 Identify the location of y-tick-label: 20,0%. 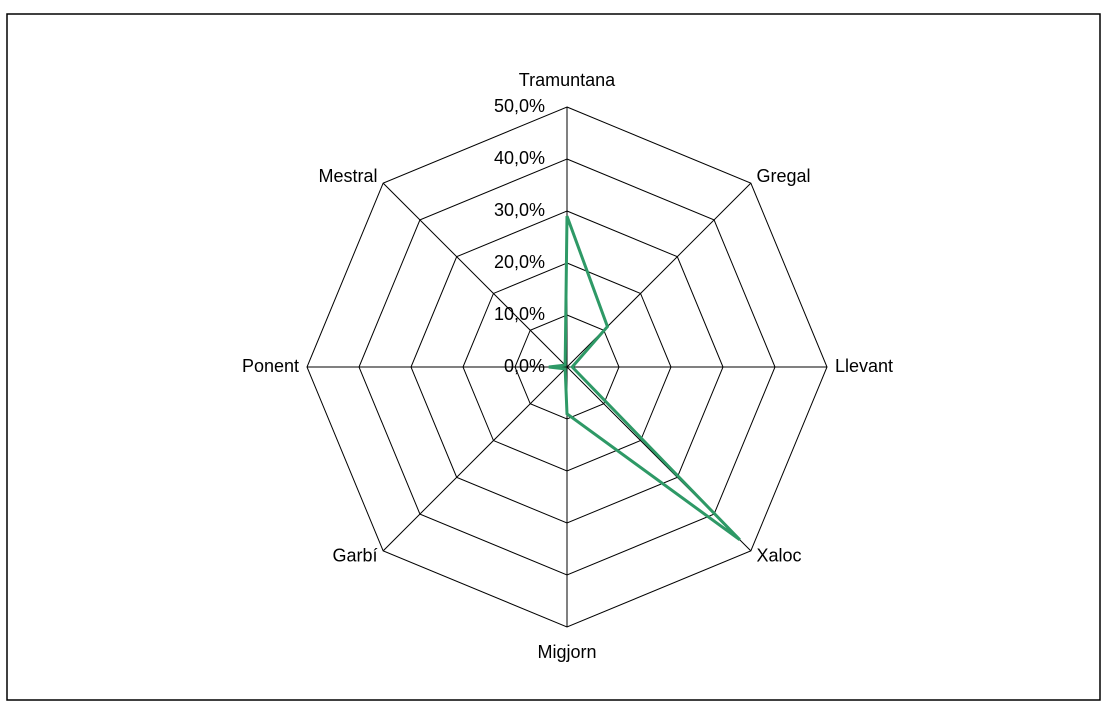
(519, 262).